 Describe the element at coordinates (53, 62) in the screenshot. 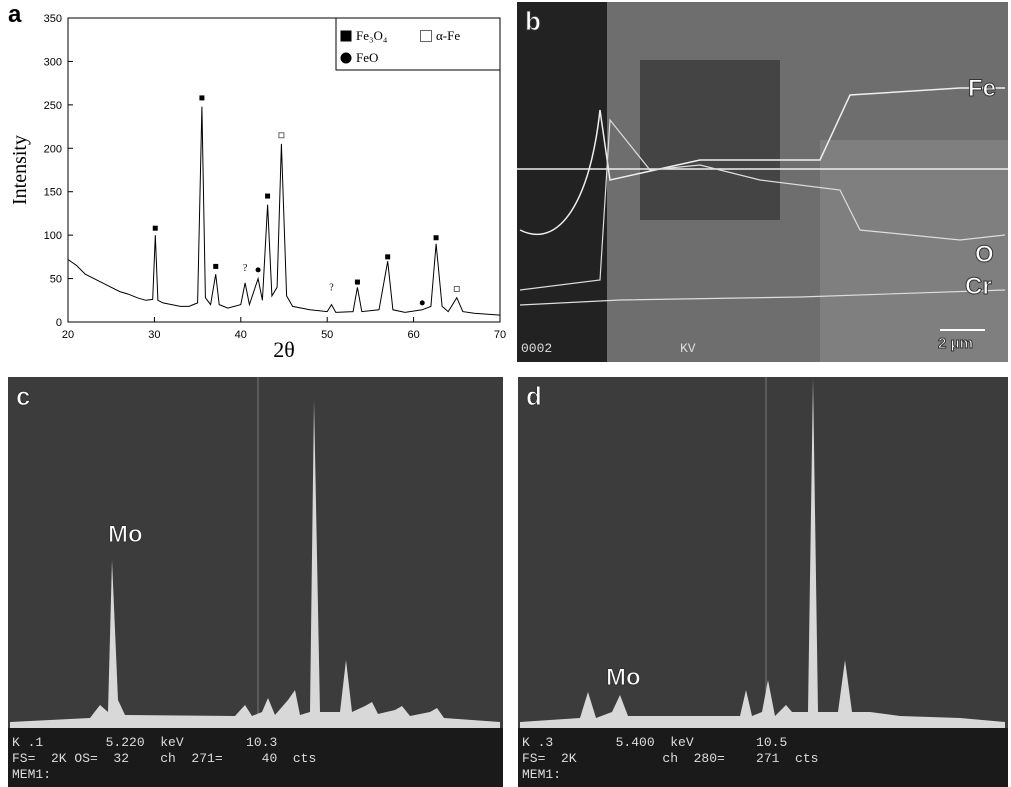

I see `y-tick-label: 300` at that location.